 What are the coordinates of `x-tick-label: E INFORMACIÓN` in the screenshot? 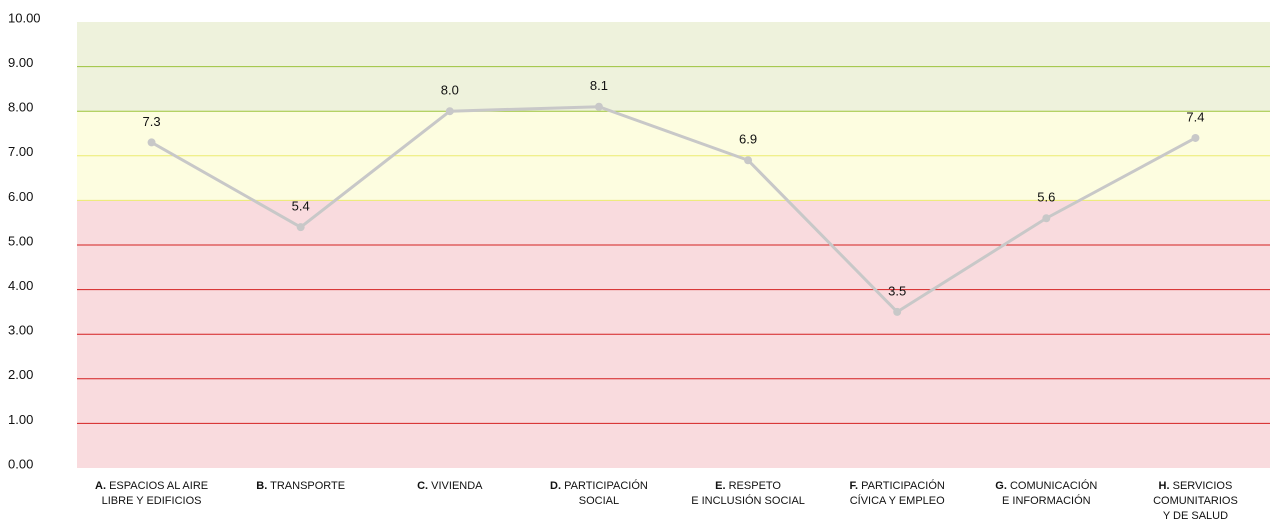 It's located at (1046, 500).